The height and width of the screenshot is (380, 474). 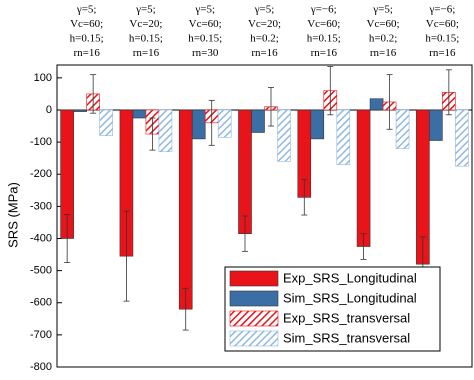 I want to click on category-label: rn=30, so click(x=205, y=53).